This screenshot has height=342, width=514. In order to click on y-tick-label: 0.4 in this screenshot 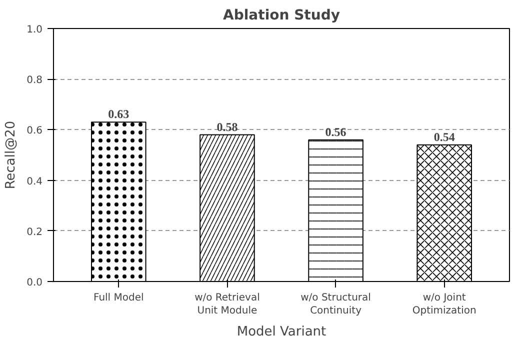, I will do `click(34, 182)`.